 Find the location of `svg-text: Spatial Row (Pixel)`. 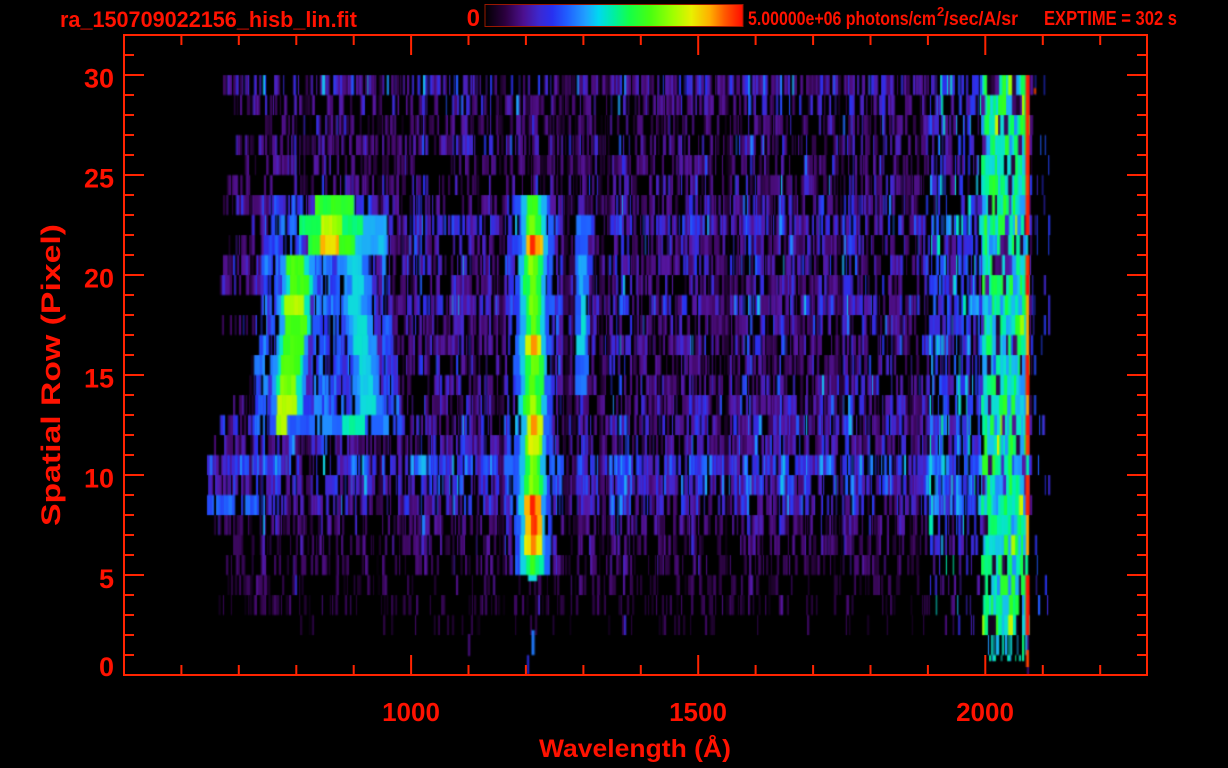

svg-text: Spatial Row (Pixel) is located at coordinates (51, 375).